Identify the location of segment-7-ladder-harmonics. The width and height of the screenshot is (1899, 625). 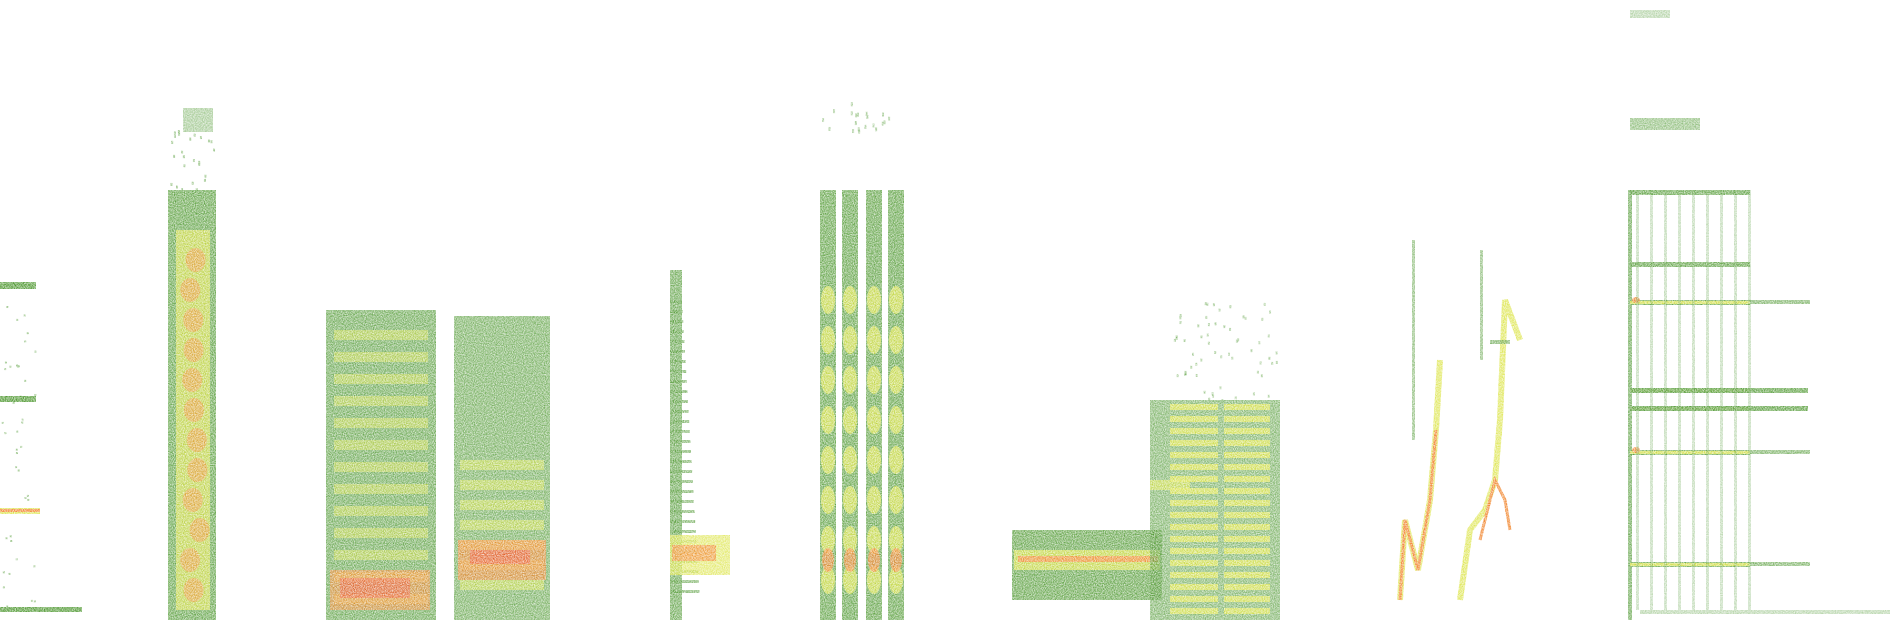
(1146, 461).